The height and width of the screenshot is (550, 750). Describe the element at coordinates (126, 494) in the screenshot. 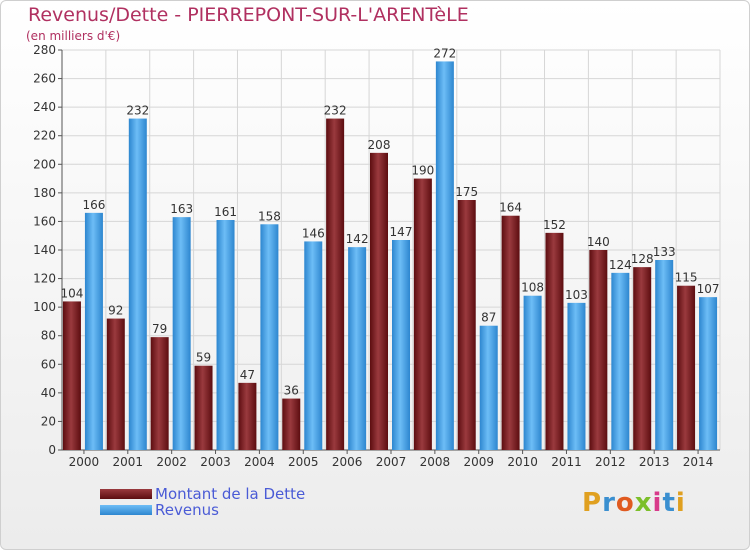

I see `legend-swatch-dette` at that location.